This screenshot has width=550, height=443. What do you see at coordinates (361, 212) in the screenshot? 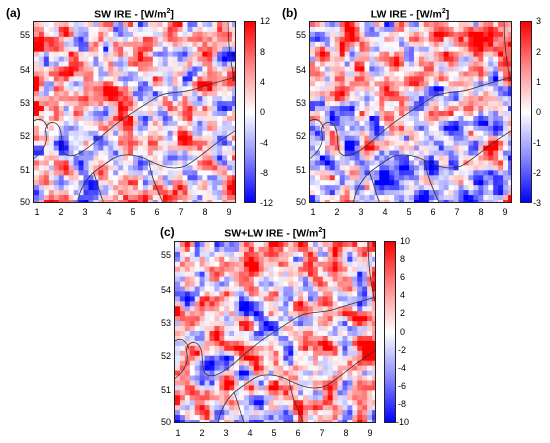
I see `x-tick-label: 3` at bounding box center [361, 212].